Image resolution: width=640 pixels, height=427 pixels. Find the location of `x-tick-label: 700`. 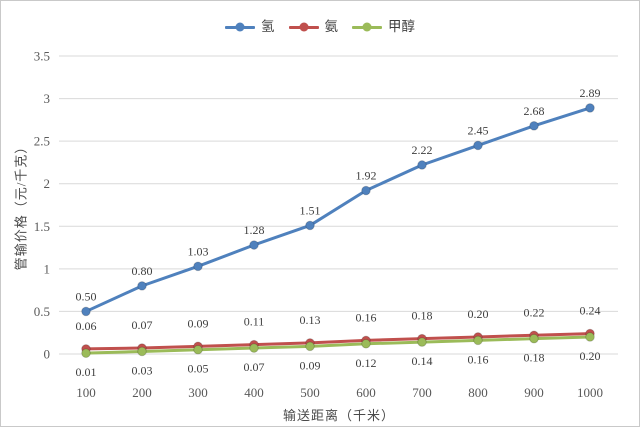

x-tick-label: 700 is located at coordinates (422, 392).